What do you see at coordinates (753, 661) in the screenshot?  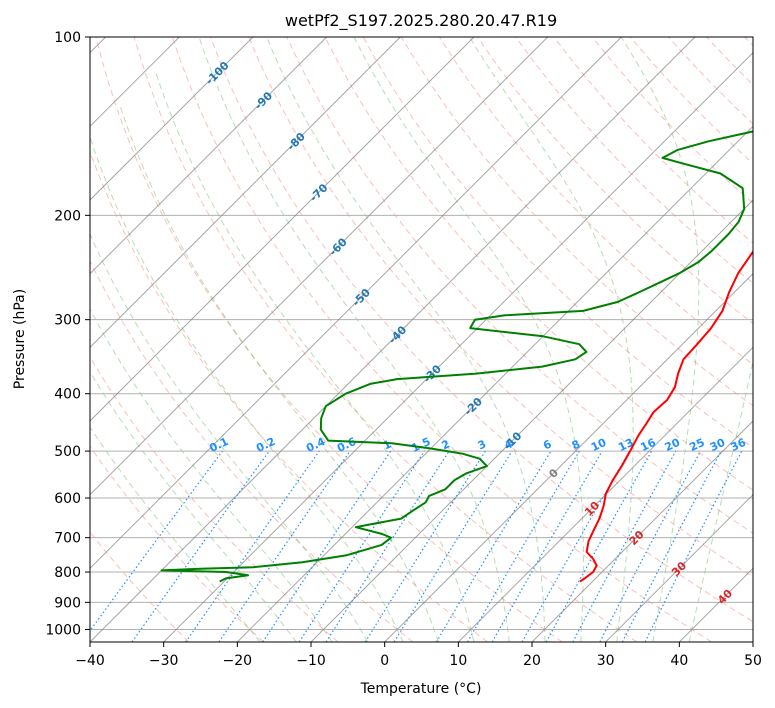 I see `x-tick-label: 50` at bounding box center [753, 661].